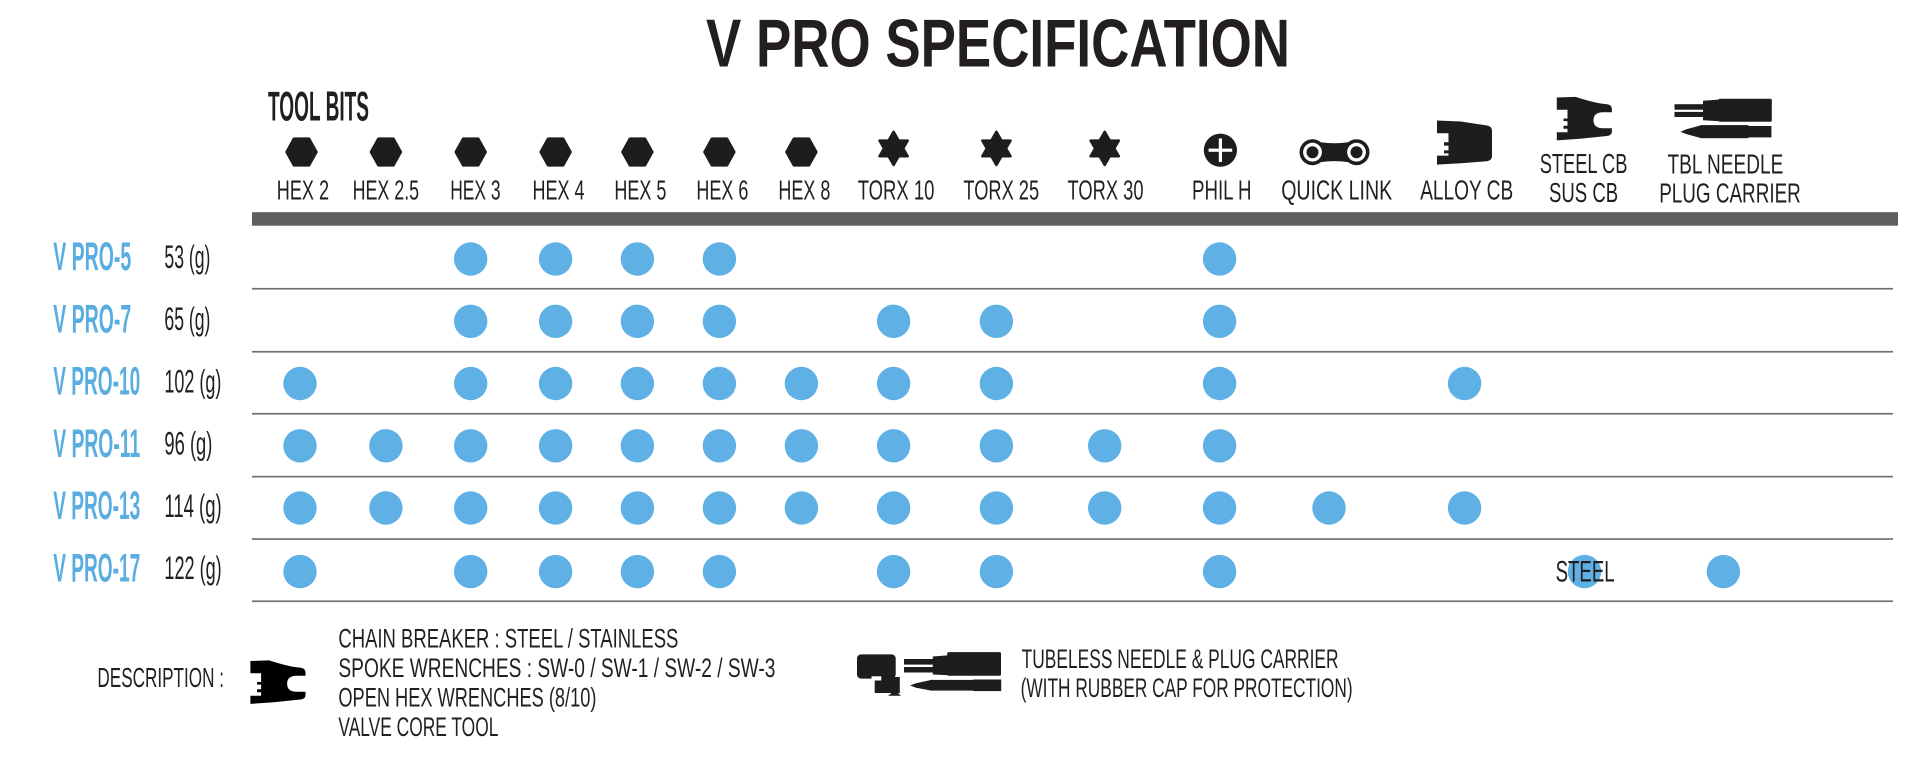 The height and width of the screenshot is (758, 1920). What do you see at coordinates (96, 444) in the screenshot?
I see `svg-text: V PRO-11` at bounding box center [96, 444].